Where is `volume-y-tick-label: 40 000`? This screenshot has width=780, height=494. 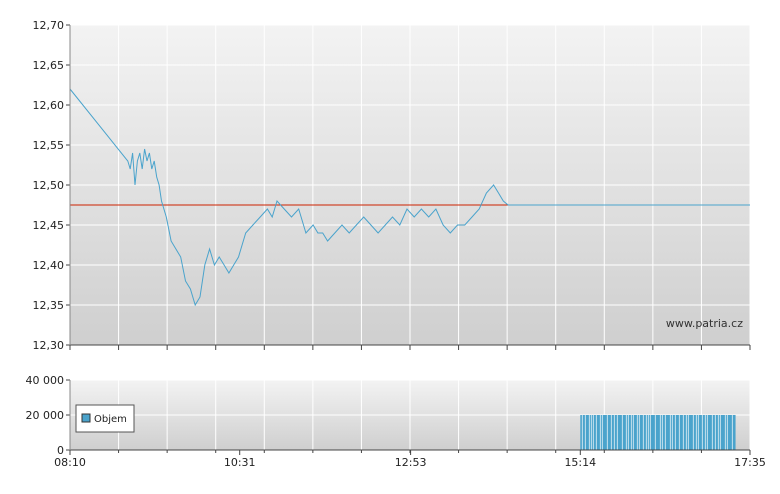 volume-y-tick-label: 40 000 is located at coordinates (45, 380).